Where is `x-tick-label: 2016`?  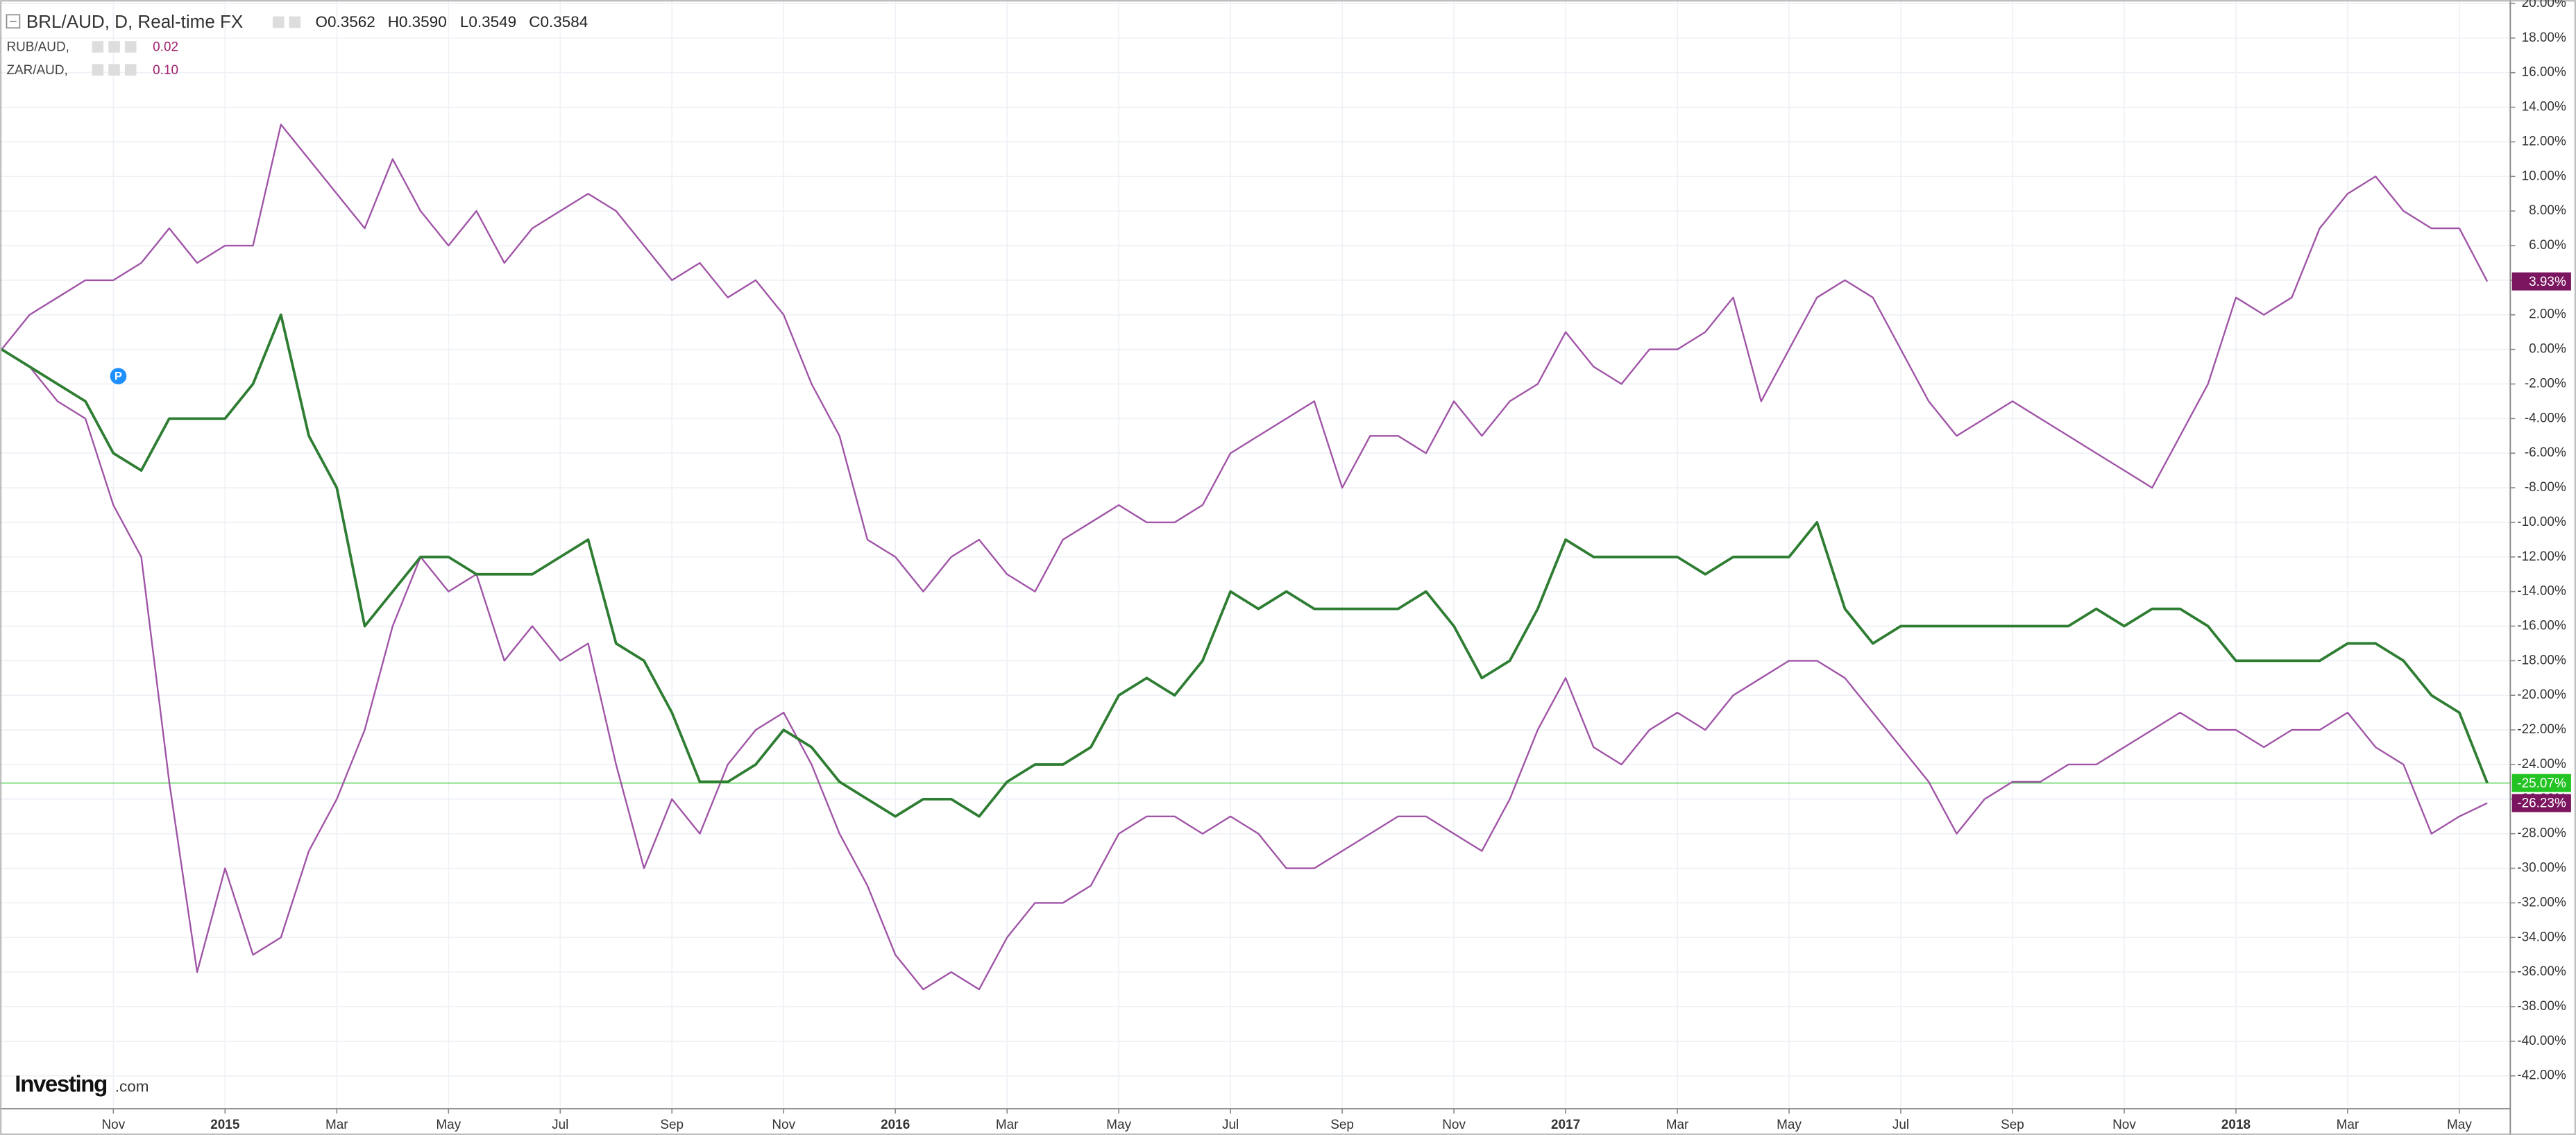 x-tick-label: 2016 is located at coordinates (895, 1125).